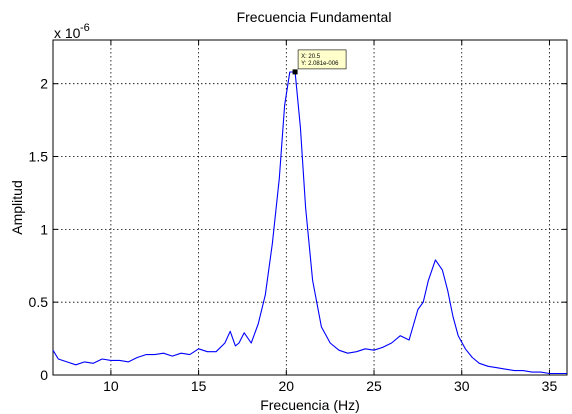 This screenshot has height=414, width=572. I want to click on datatip-box, so click(322, 59).